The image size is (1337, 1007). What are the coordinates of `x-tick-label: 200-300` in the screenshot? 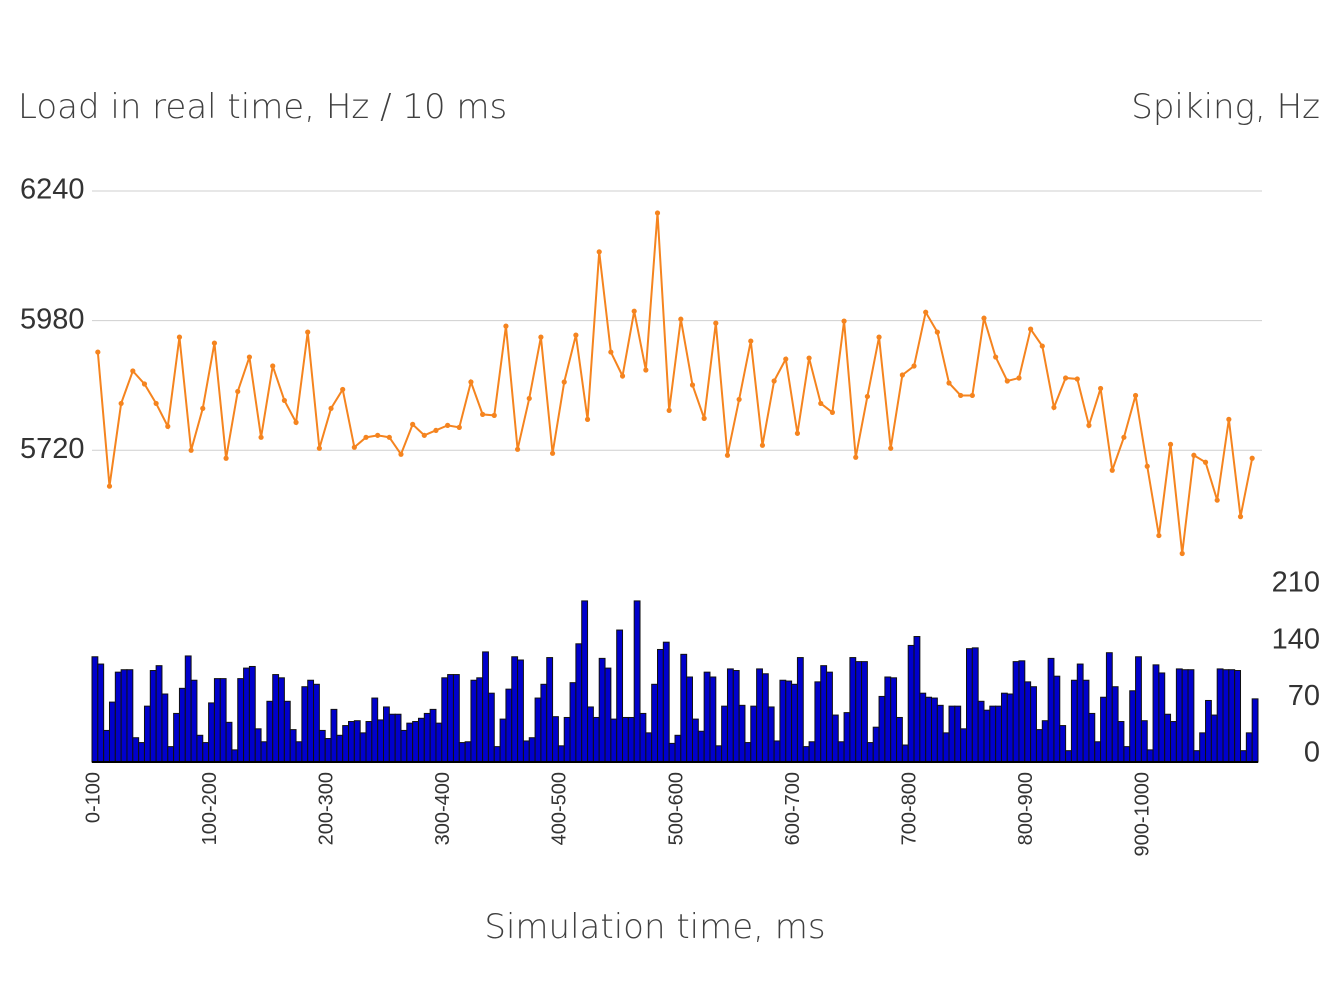 It's located at (326, 808).